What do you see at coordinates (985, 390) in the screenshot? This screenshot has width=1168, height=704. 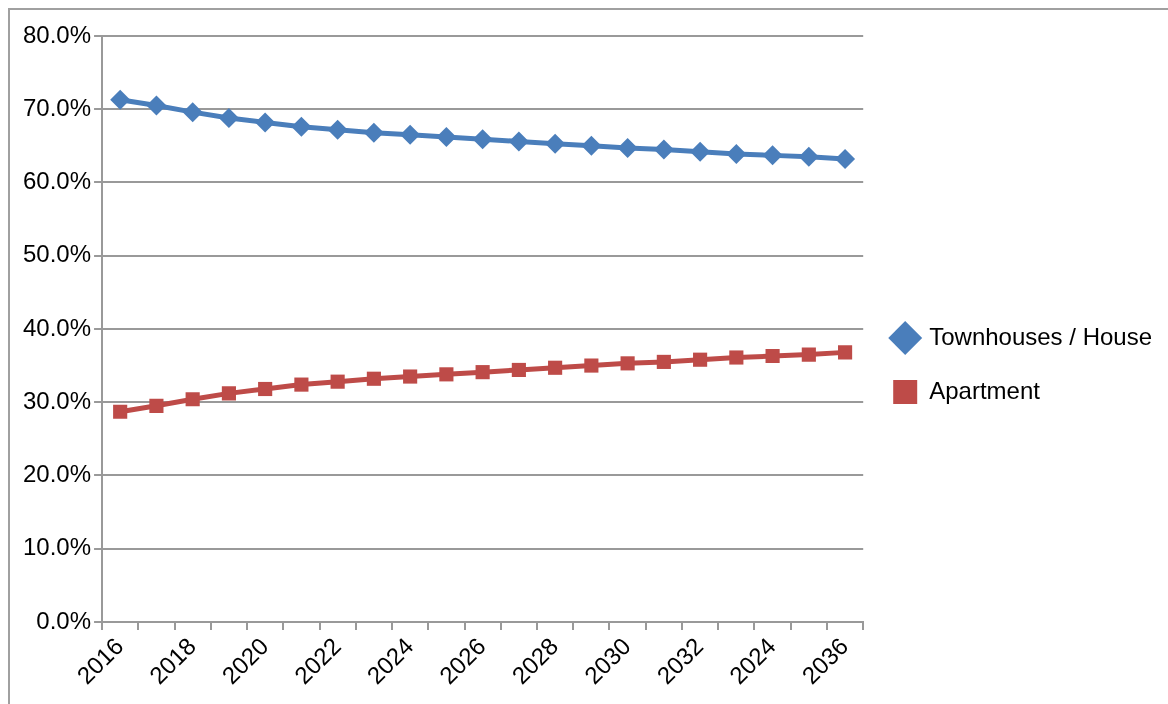 I see `legend-label: Apartment` at bounding box center [985, 390].